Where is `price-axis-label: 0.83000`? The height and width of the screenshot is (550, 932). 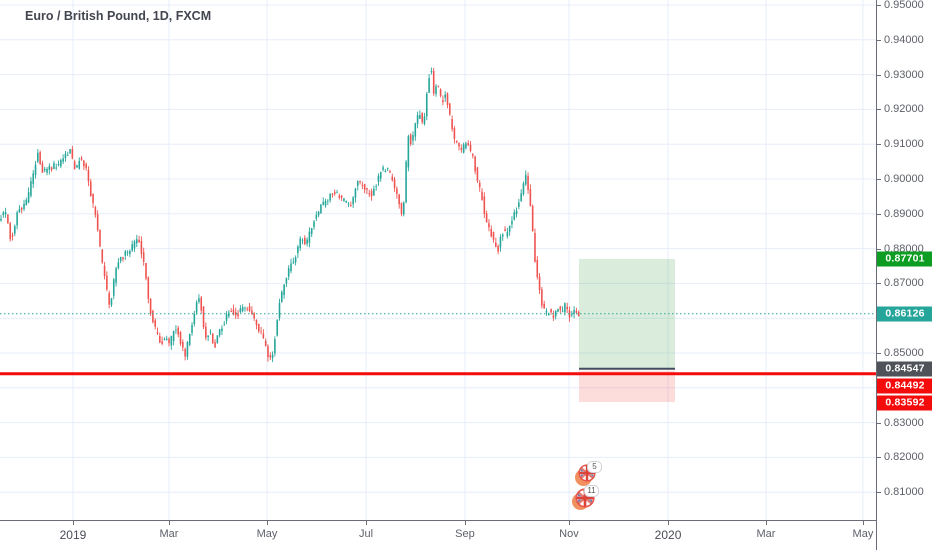
price-axis-label: 0.83000 is located at coordinates (904, 422).